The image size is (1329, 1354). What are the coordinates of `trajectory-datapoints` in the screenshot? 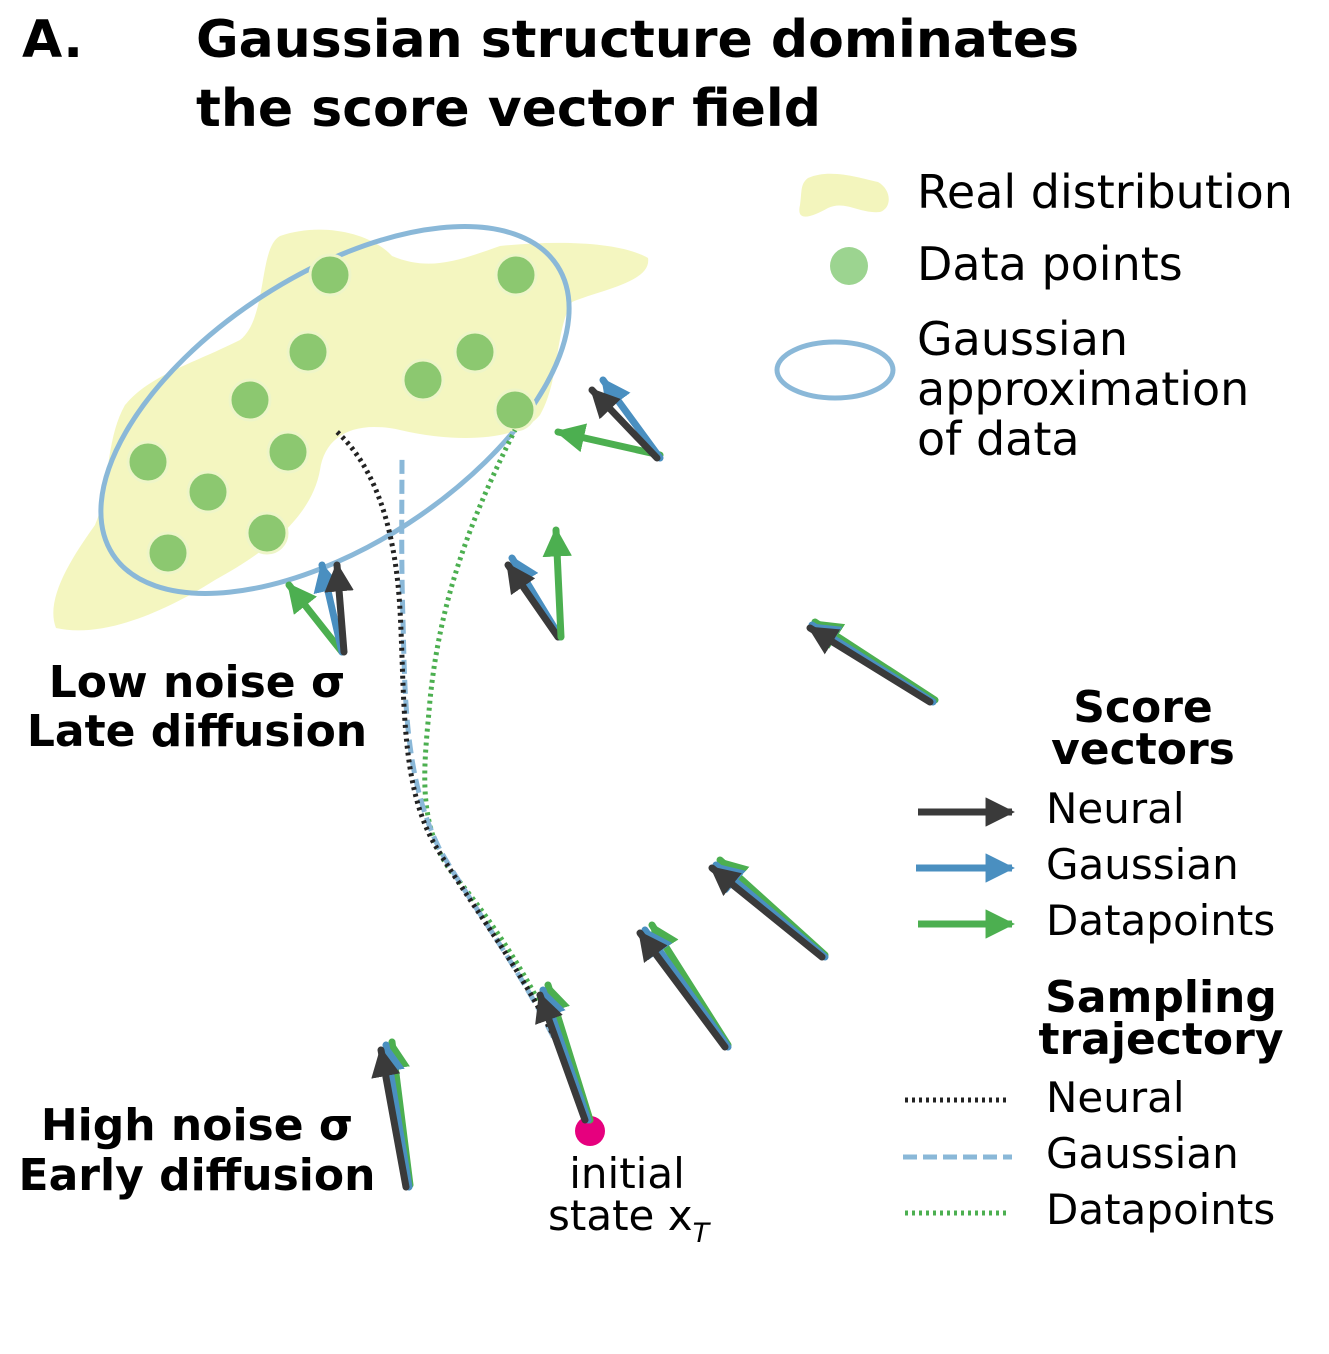 It's located at (507, 779).